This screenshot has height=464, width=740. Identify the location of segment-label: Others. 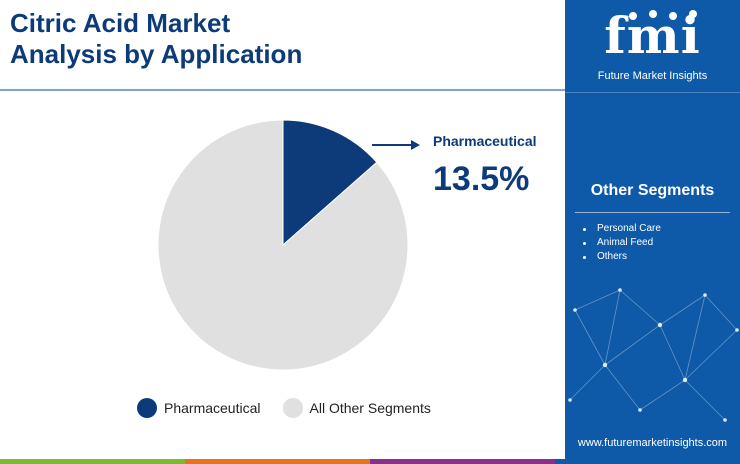
(612, 256).